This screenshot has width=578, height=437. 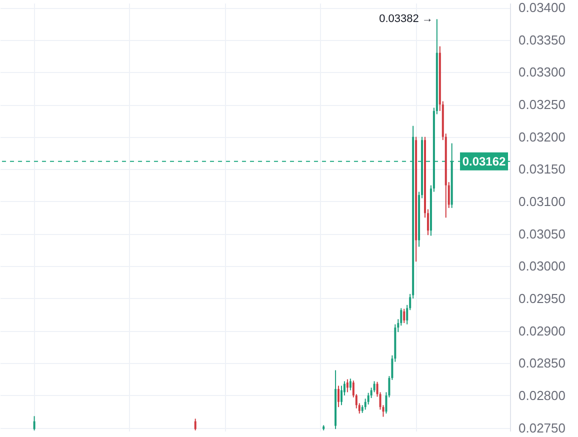 I want to click on y-tick-label: 0.02900, so click(x=542, y=330).